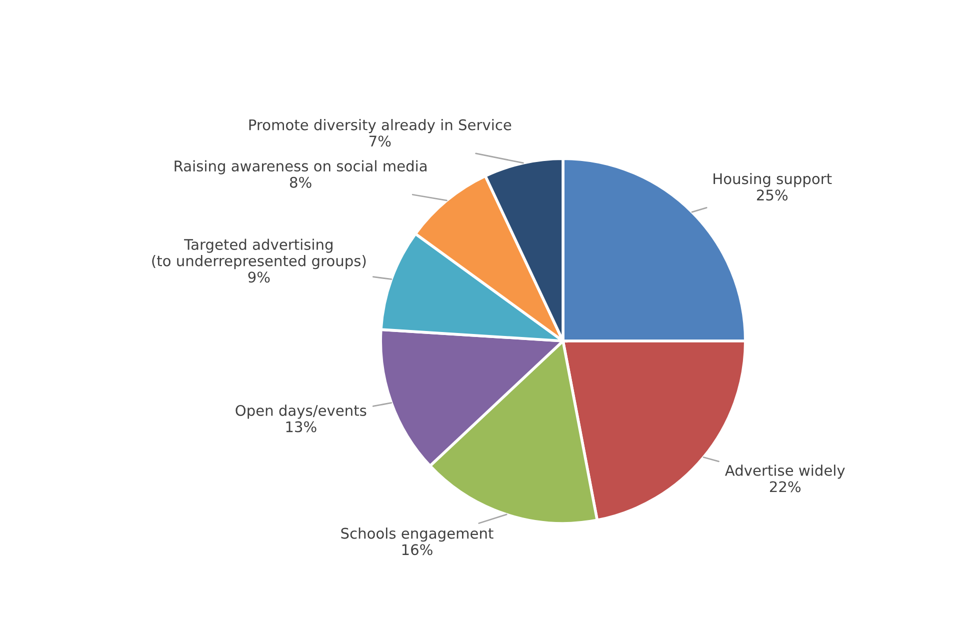  Describe the element at coordinates (772, 195) in the screenshot. I see `data-label: 25%` at that location.